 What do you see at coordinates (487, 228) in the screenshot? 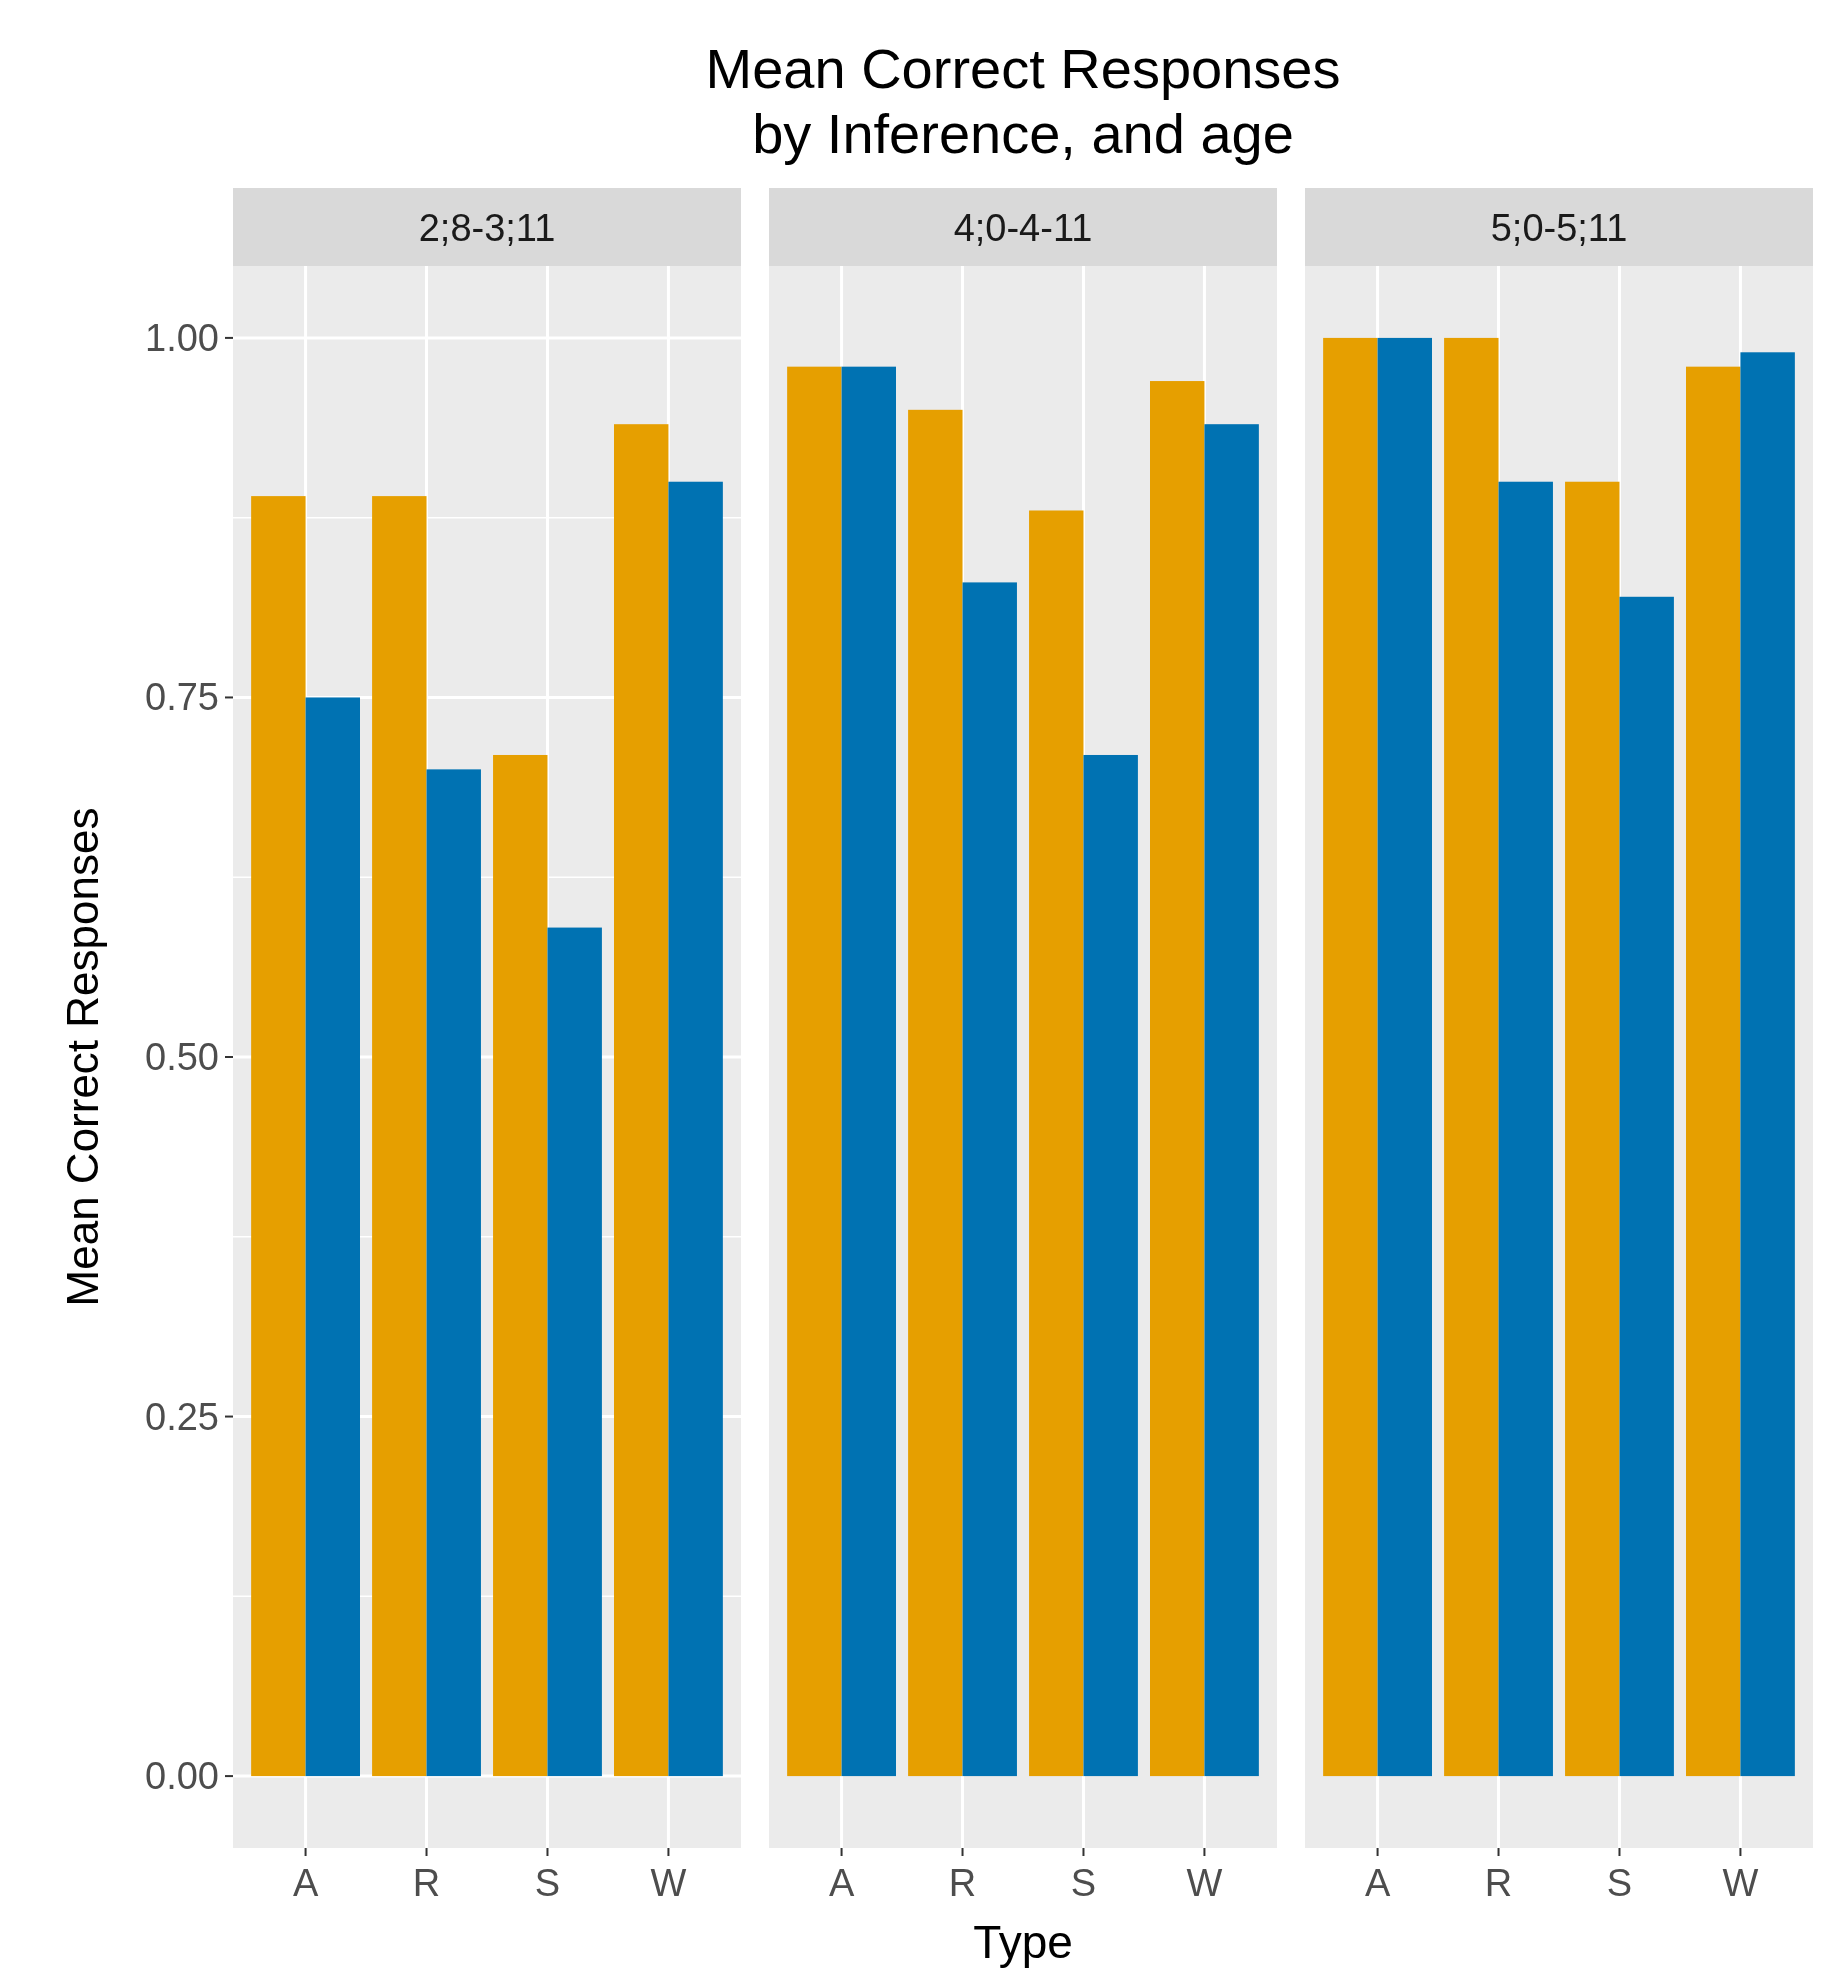
I see `chart-subtitle: 2;8-3;11` at bounding box center [487, 228].